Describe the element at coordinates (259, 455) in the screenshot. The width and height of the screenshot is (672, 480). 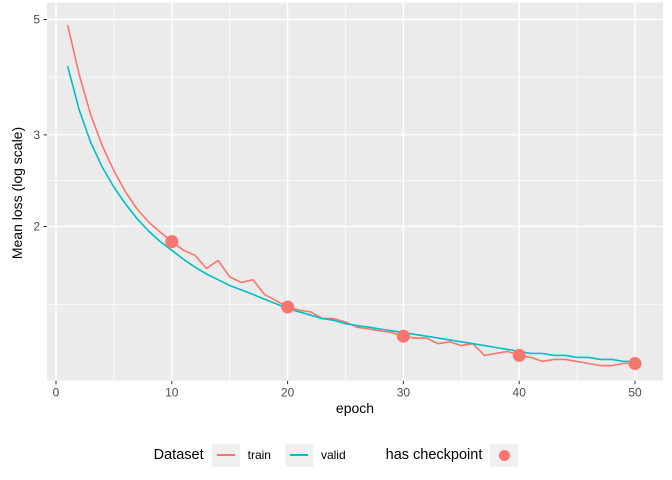
I see `legend-label-train: train` at that location.